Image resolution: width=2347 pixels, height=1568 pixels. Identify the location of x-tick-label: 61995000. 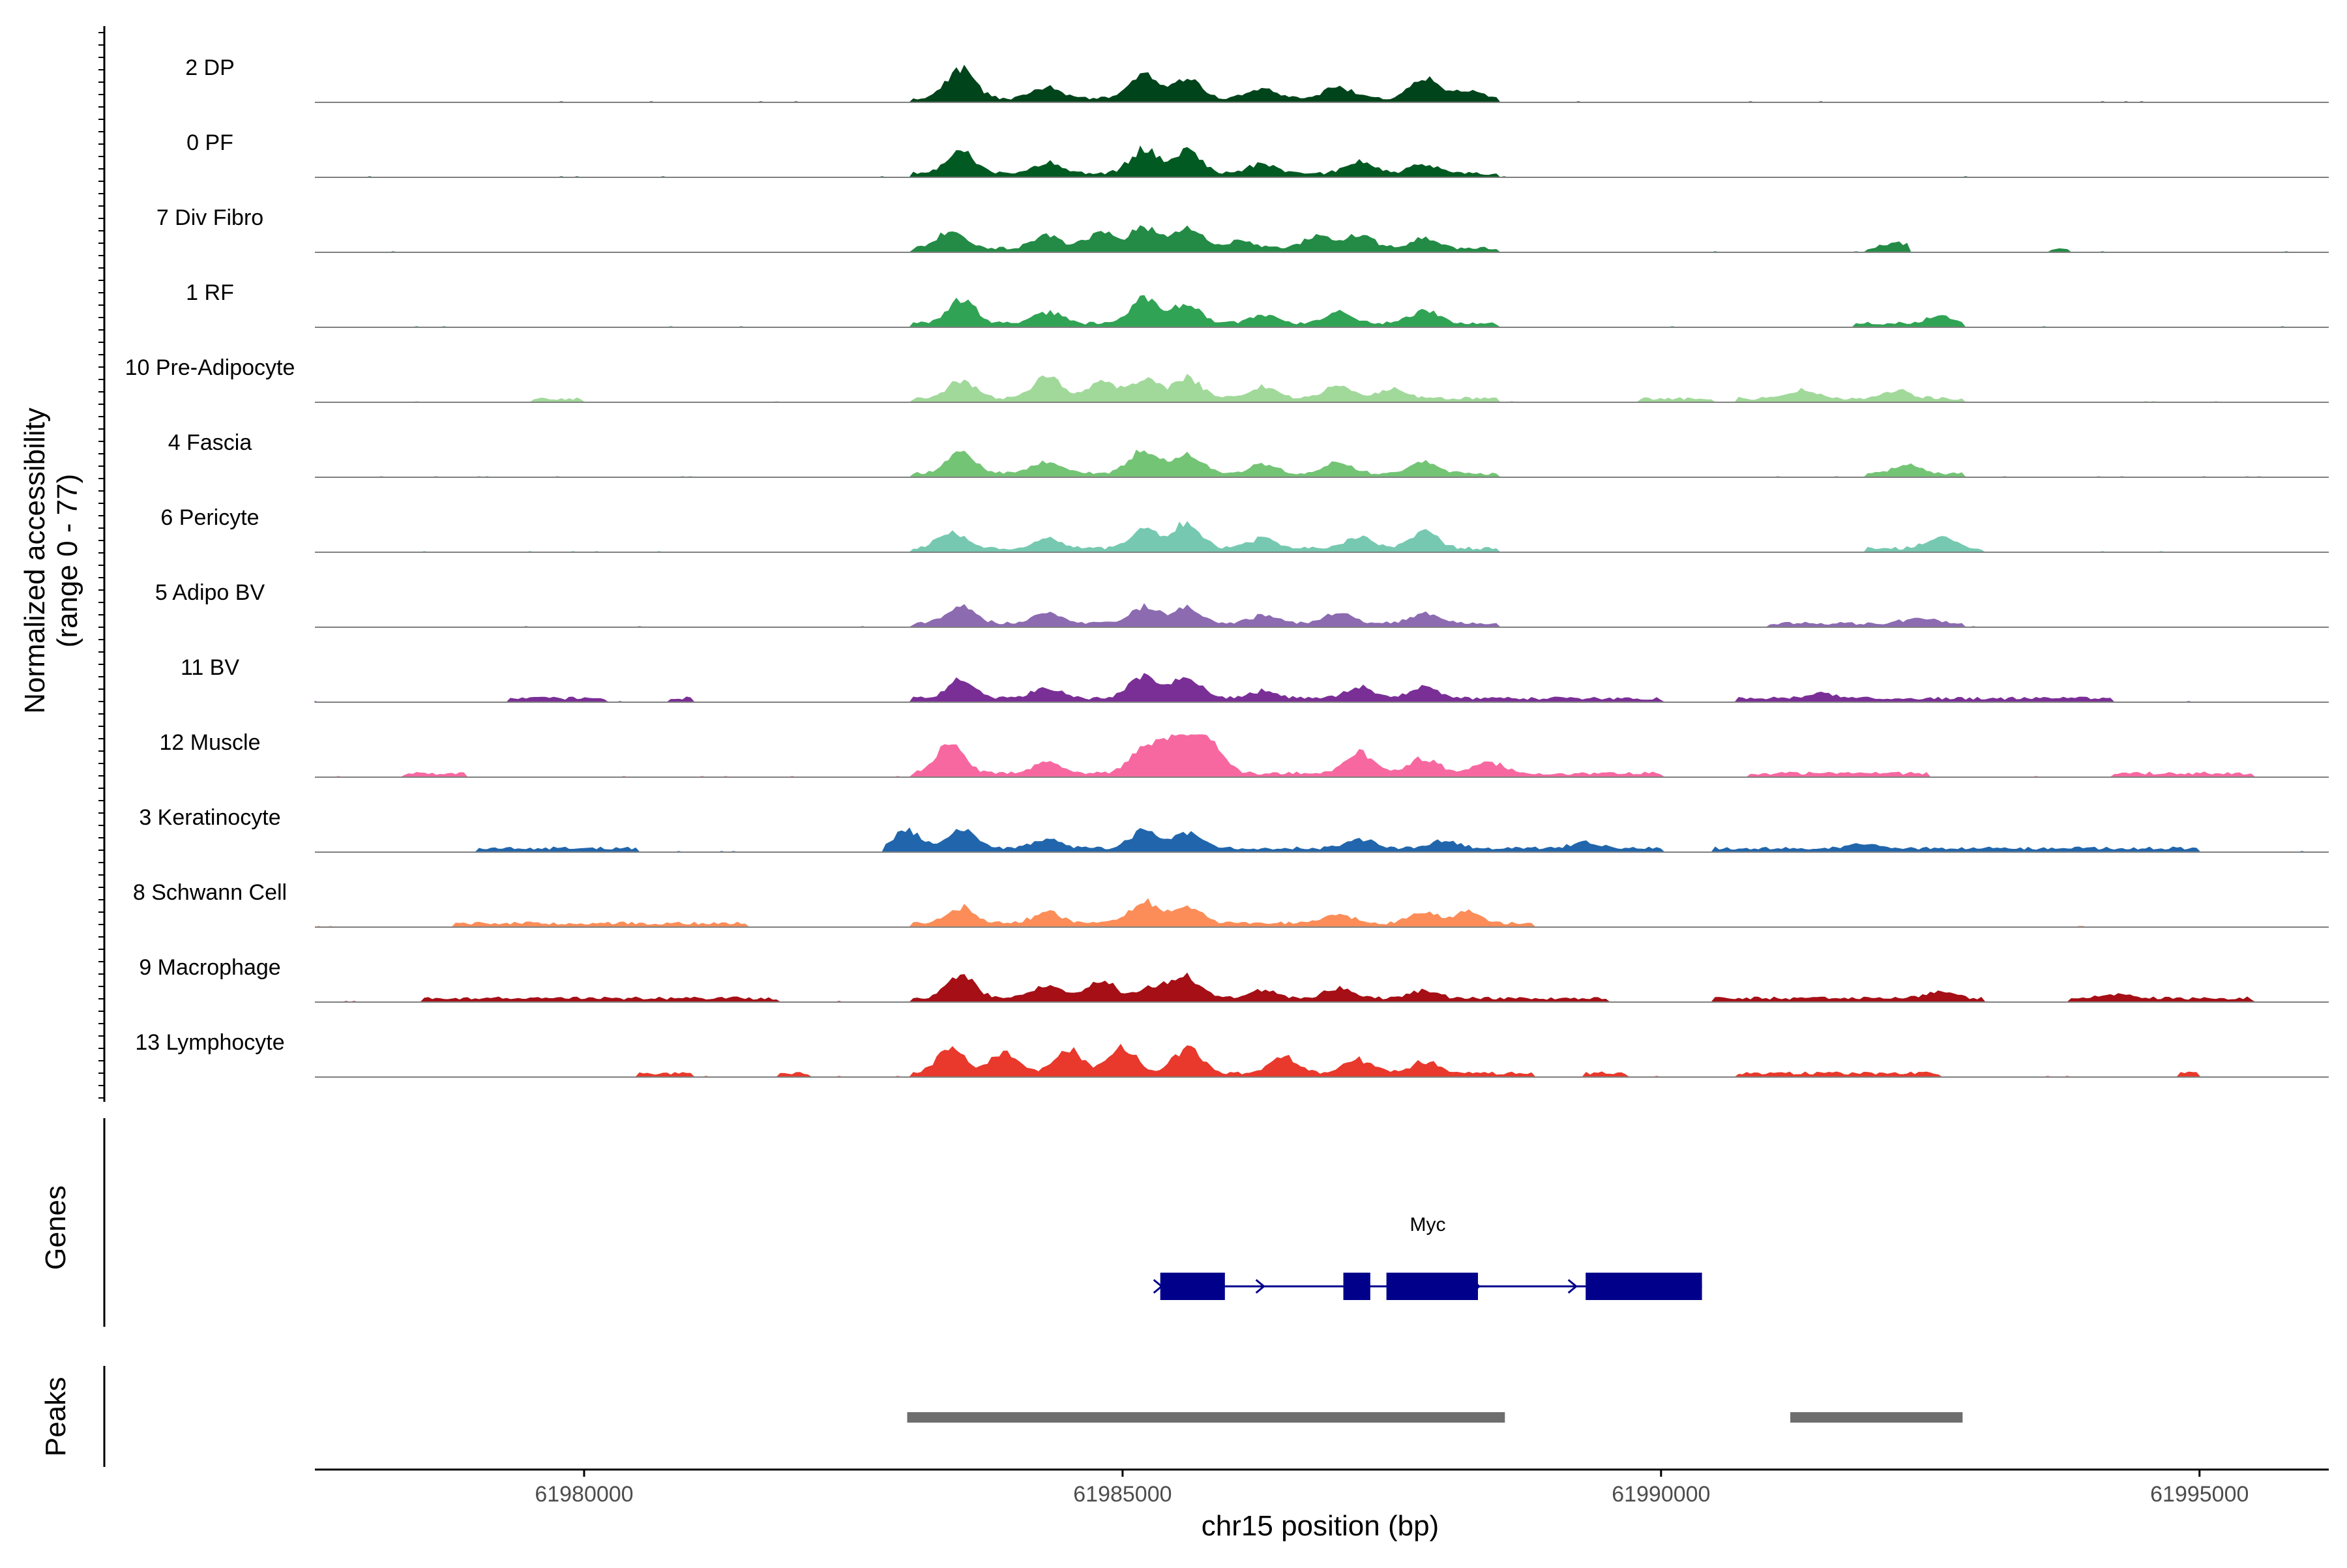
(2199, 1494).